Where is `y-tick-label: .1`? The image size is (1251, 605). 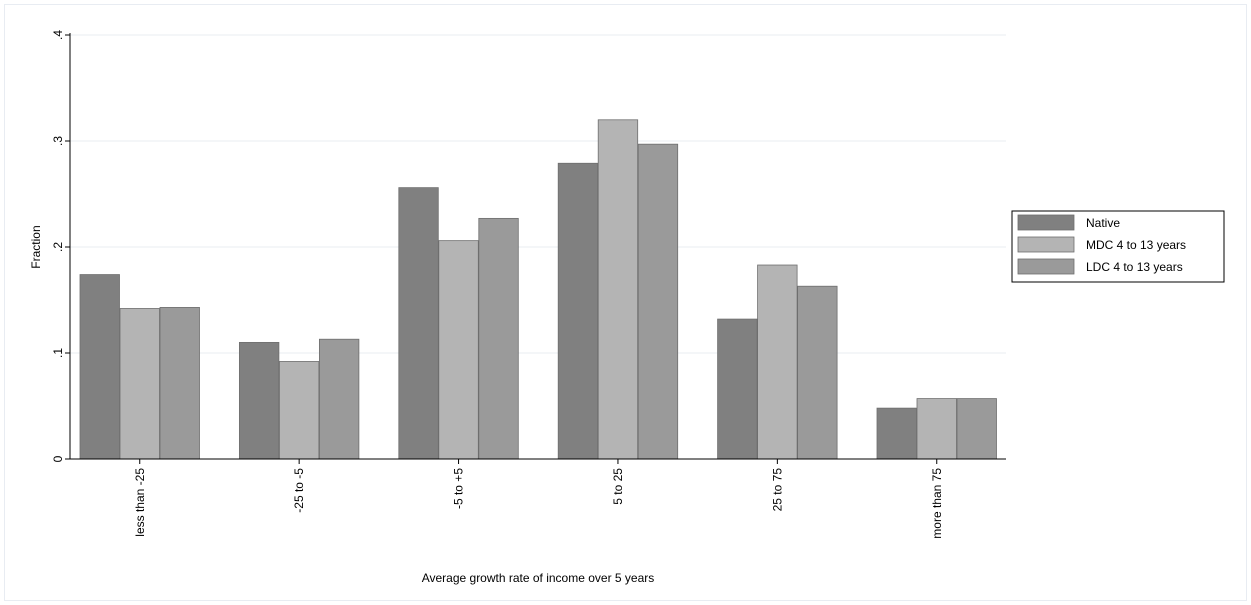
y-tick-label: .1 is located at coordinates (58, 353).